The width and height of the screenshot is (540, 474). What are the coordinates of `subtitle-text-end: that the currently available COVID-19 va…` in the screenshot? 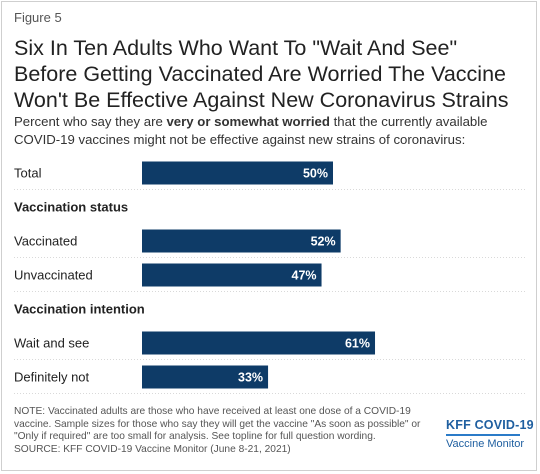 It's located at (251, 130).